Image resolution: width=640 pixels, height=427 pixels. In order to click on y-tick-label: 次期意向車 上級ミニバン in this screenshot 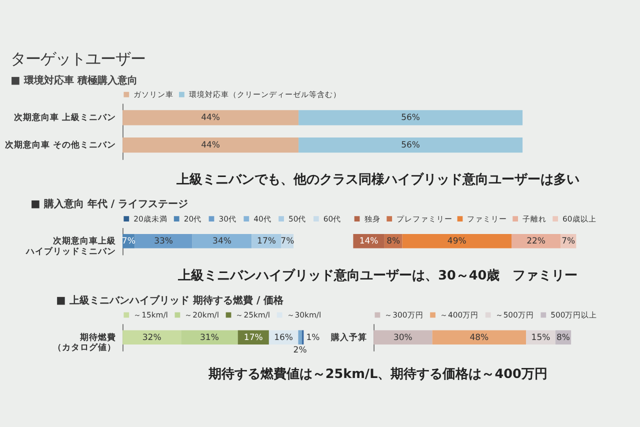, I will do `click(65, 118)`.